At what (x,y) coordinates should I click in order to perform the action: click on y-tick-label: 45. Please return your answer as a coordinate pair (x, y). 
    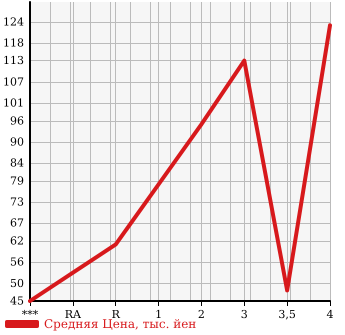
    Looking at the image, I should click on (17, 301).